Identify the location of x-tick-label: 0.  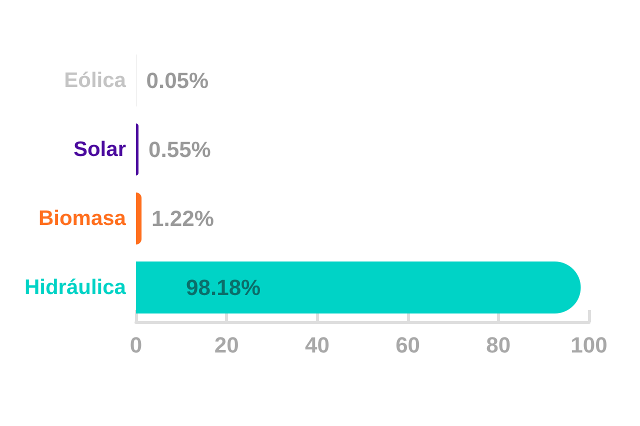
(136, 345).